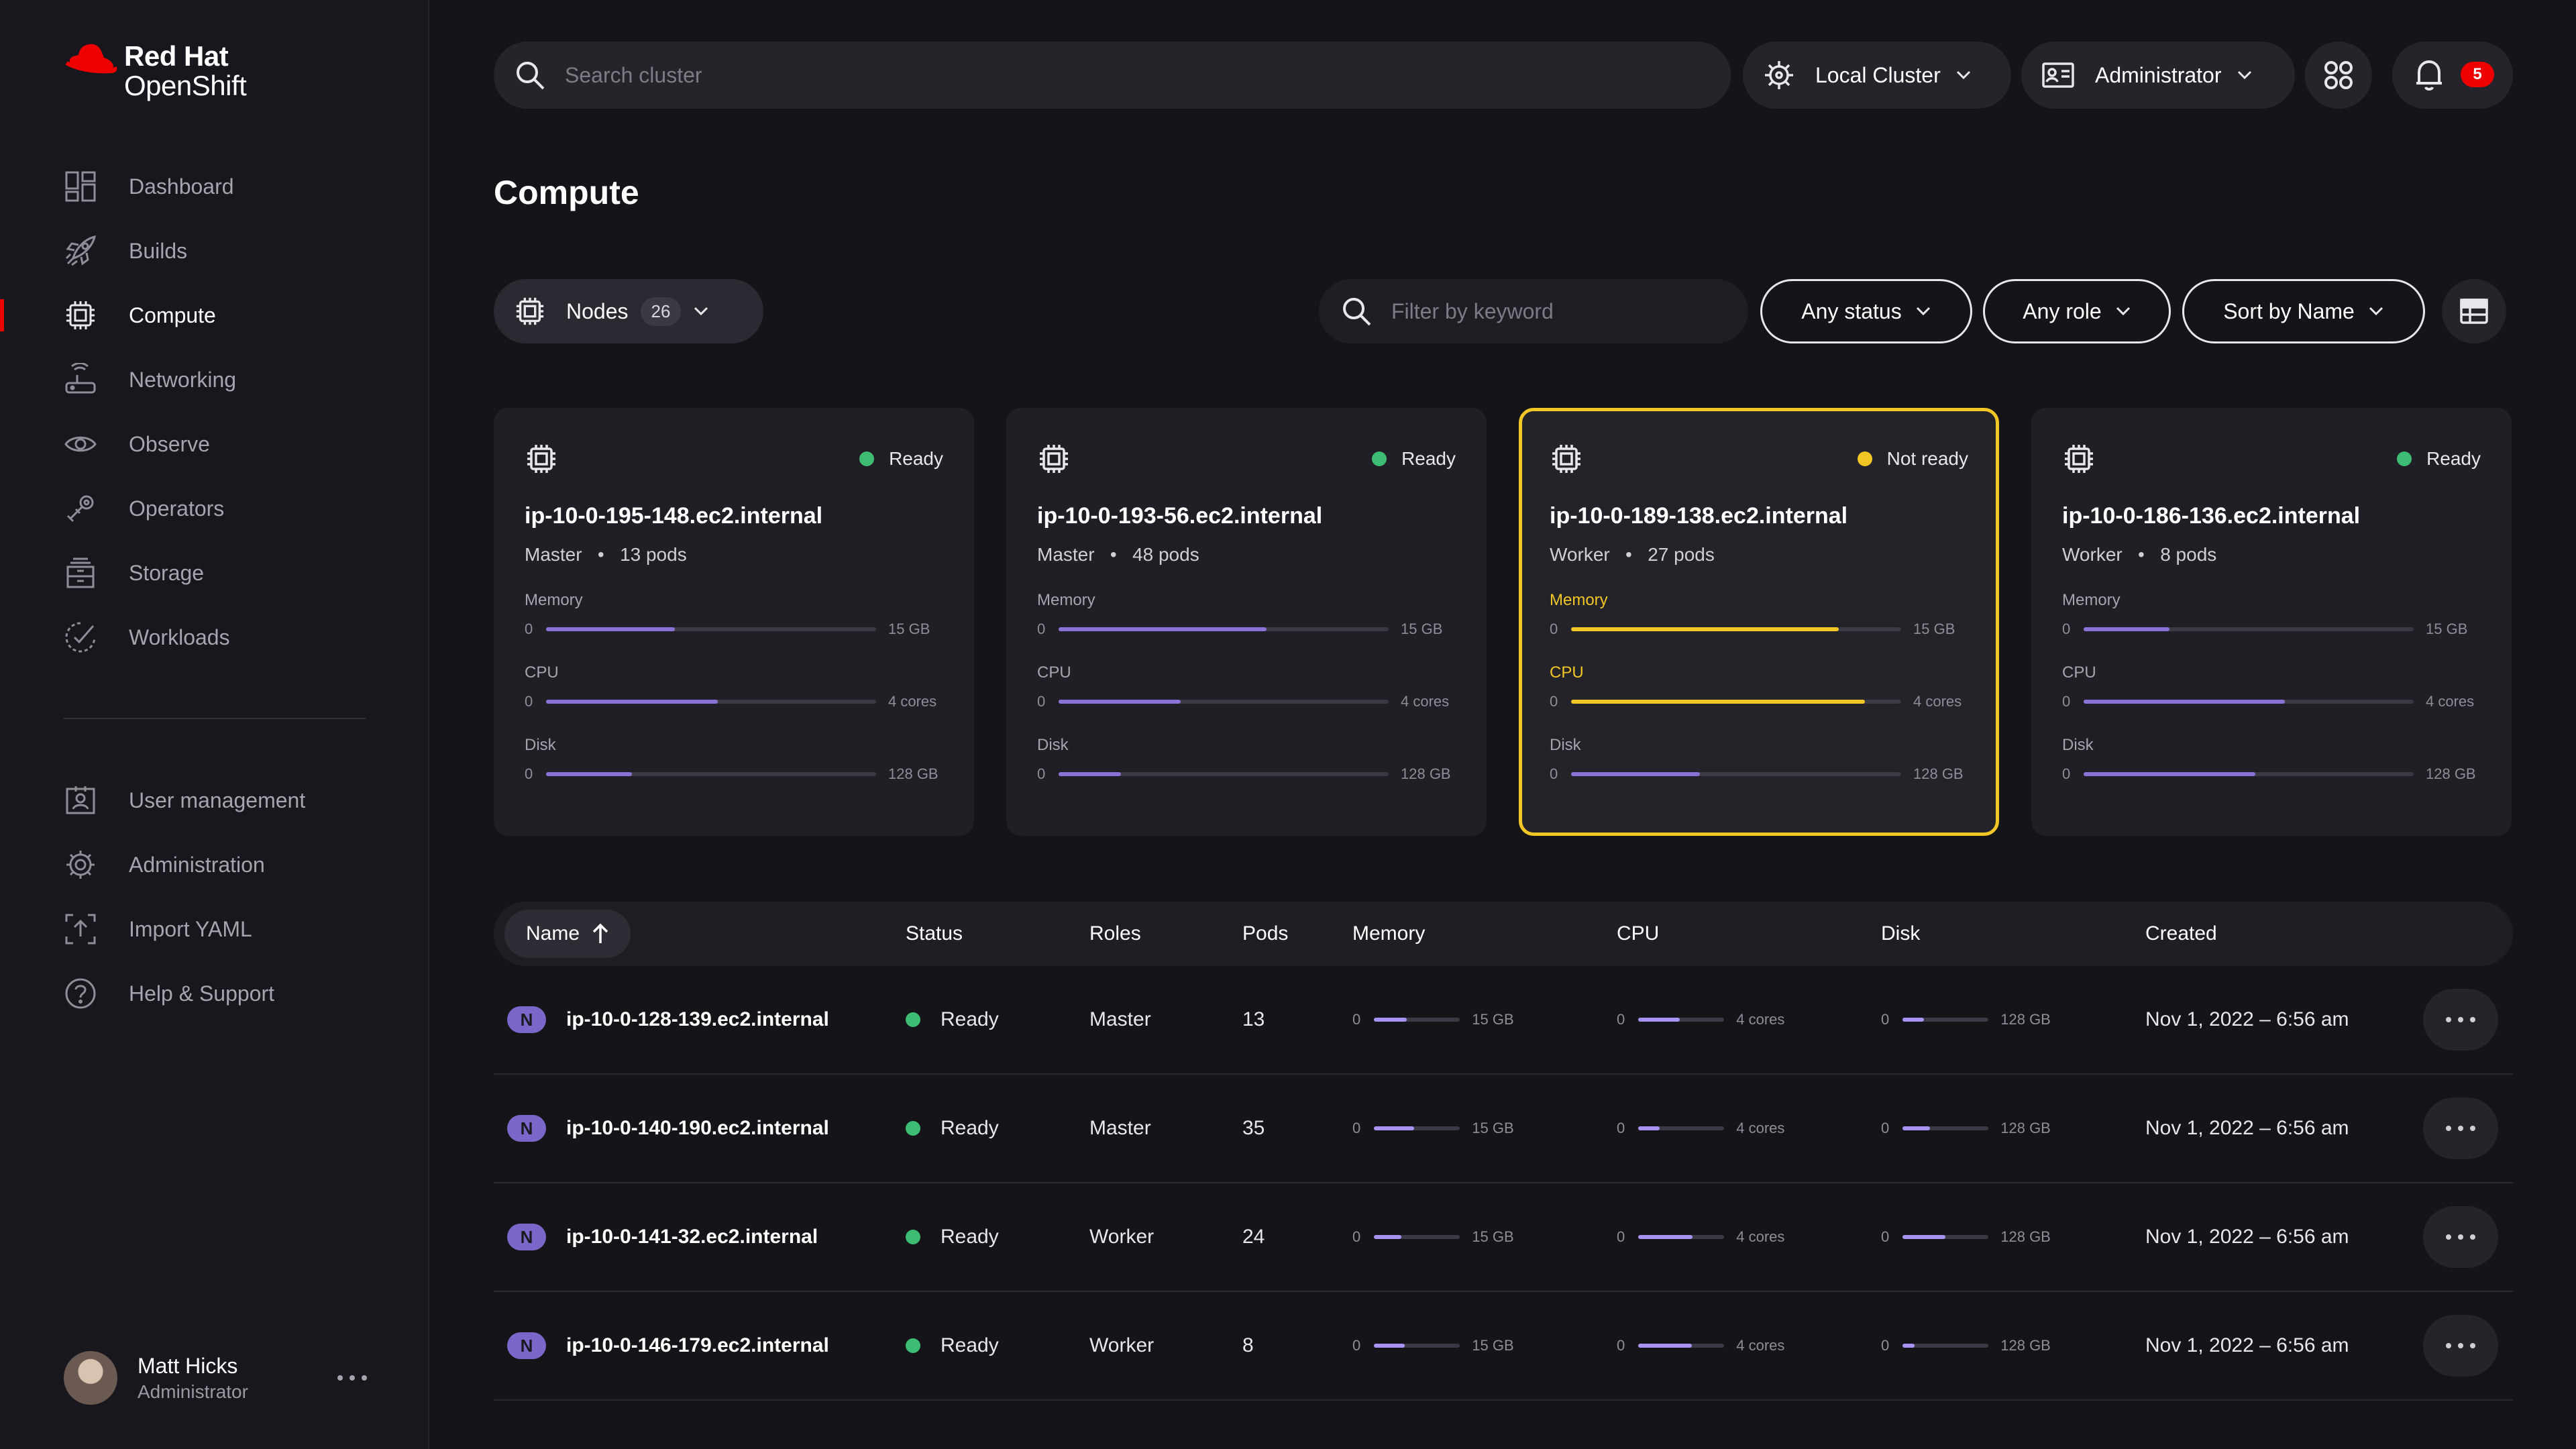 The image size is (2576, 1449). Describe the element at coordinates (181, 186) in the screenshot. I see `sidebar-item-label: Dashboard` at that location.